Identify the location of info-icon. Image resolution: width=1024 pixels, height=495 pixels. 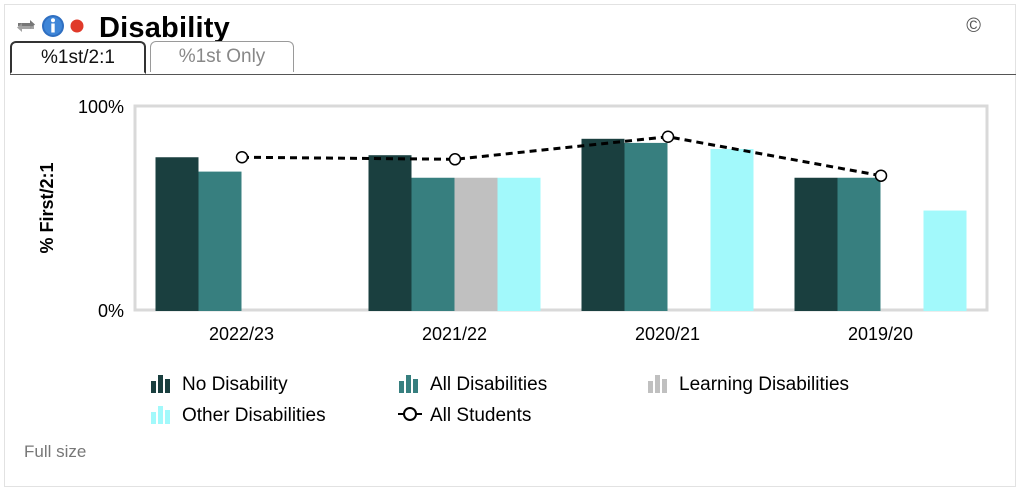
(53, 28).